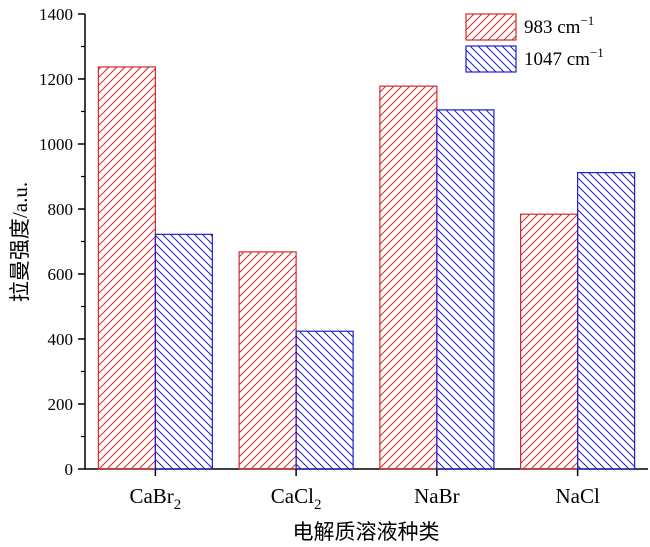 Image resolution: width=650 pixels, height=547 pixels. Describe the element at coordinates (56, 144) in the screenshot. I see `y-tick-label: 1000` at that location.